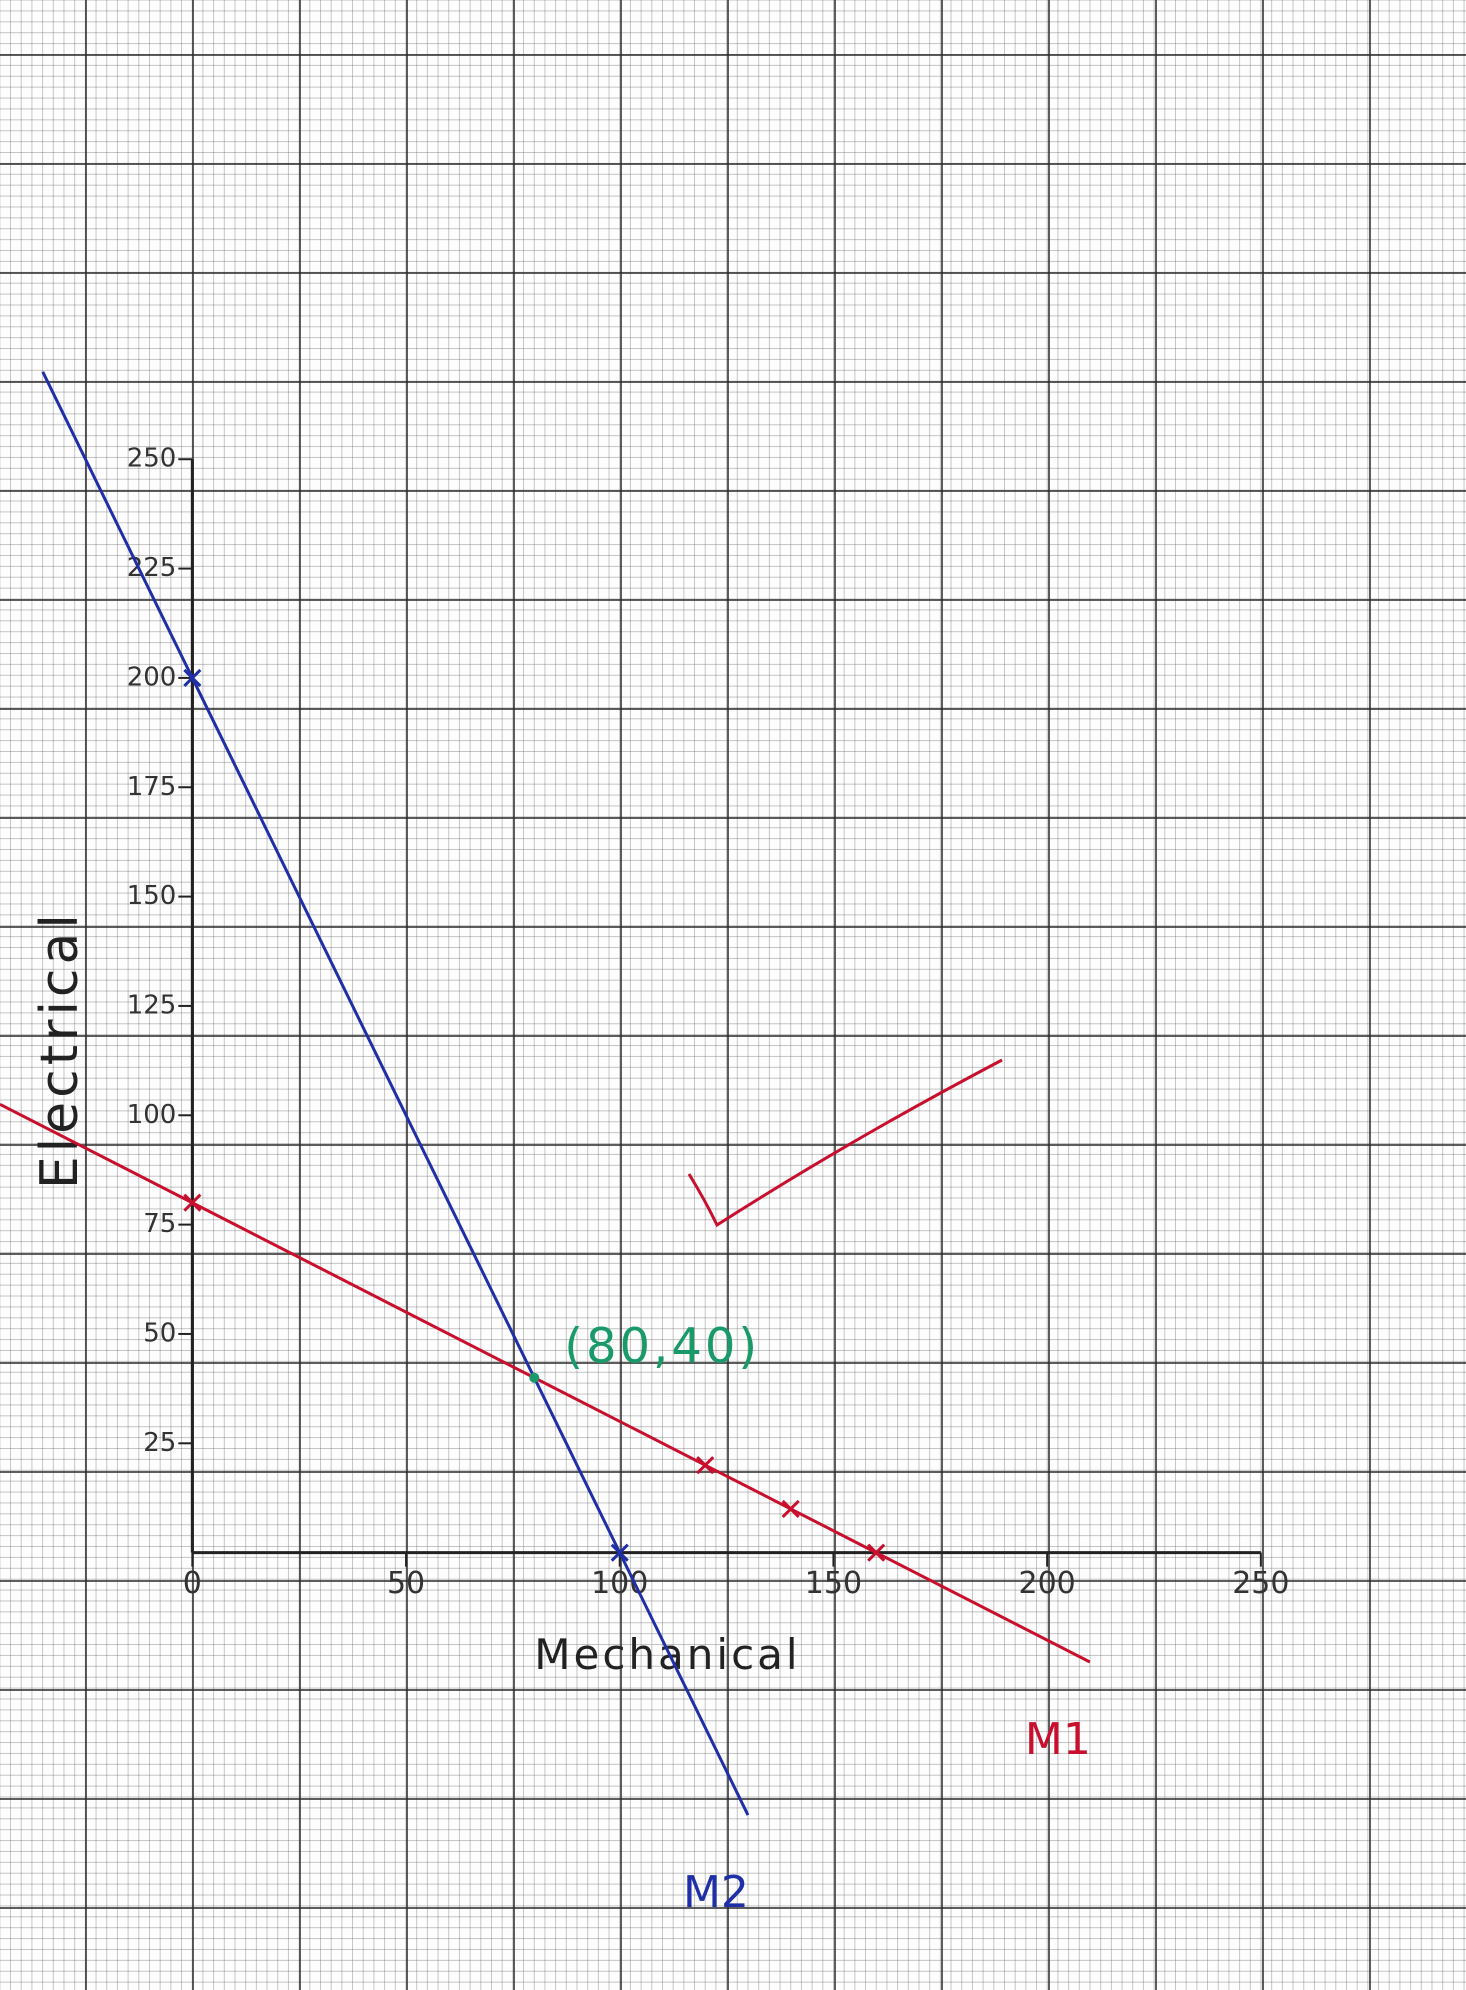 The height and width of the screenshot is (1990, 1466). What do you see at coordinates (159, 1224) in the screenshot?
I see `y-tick-label: 75` at bounding box center [159, 1224].